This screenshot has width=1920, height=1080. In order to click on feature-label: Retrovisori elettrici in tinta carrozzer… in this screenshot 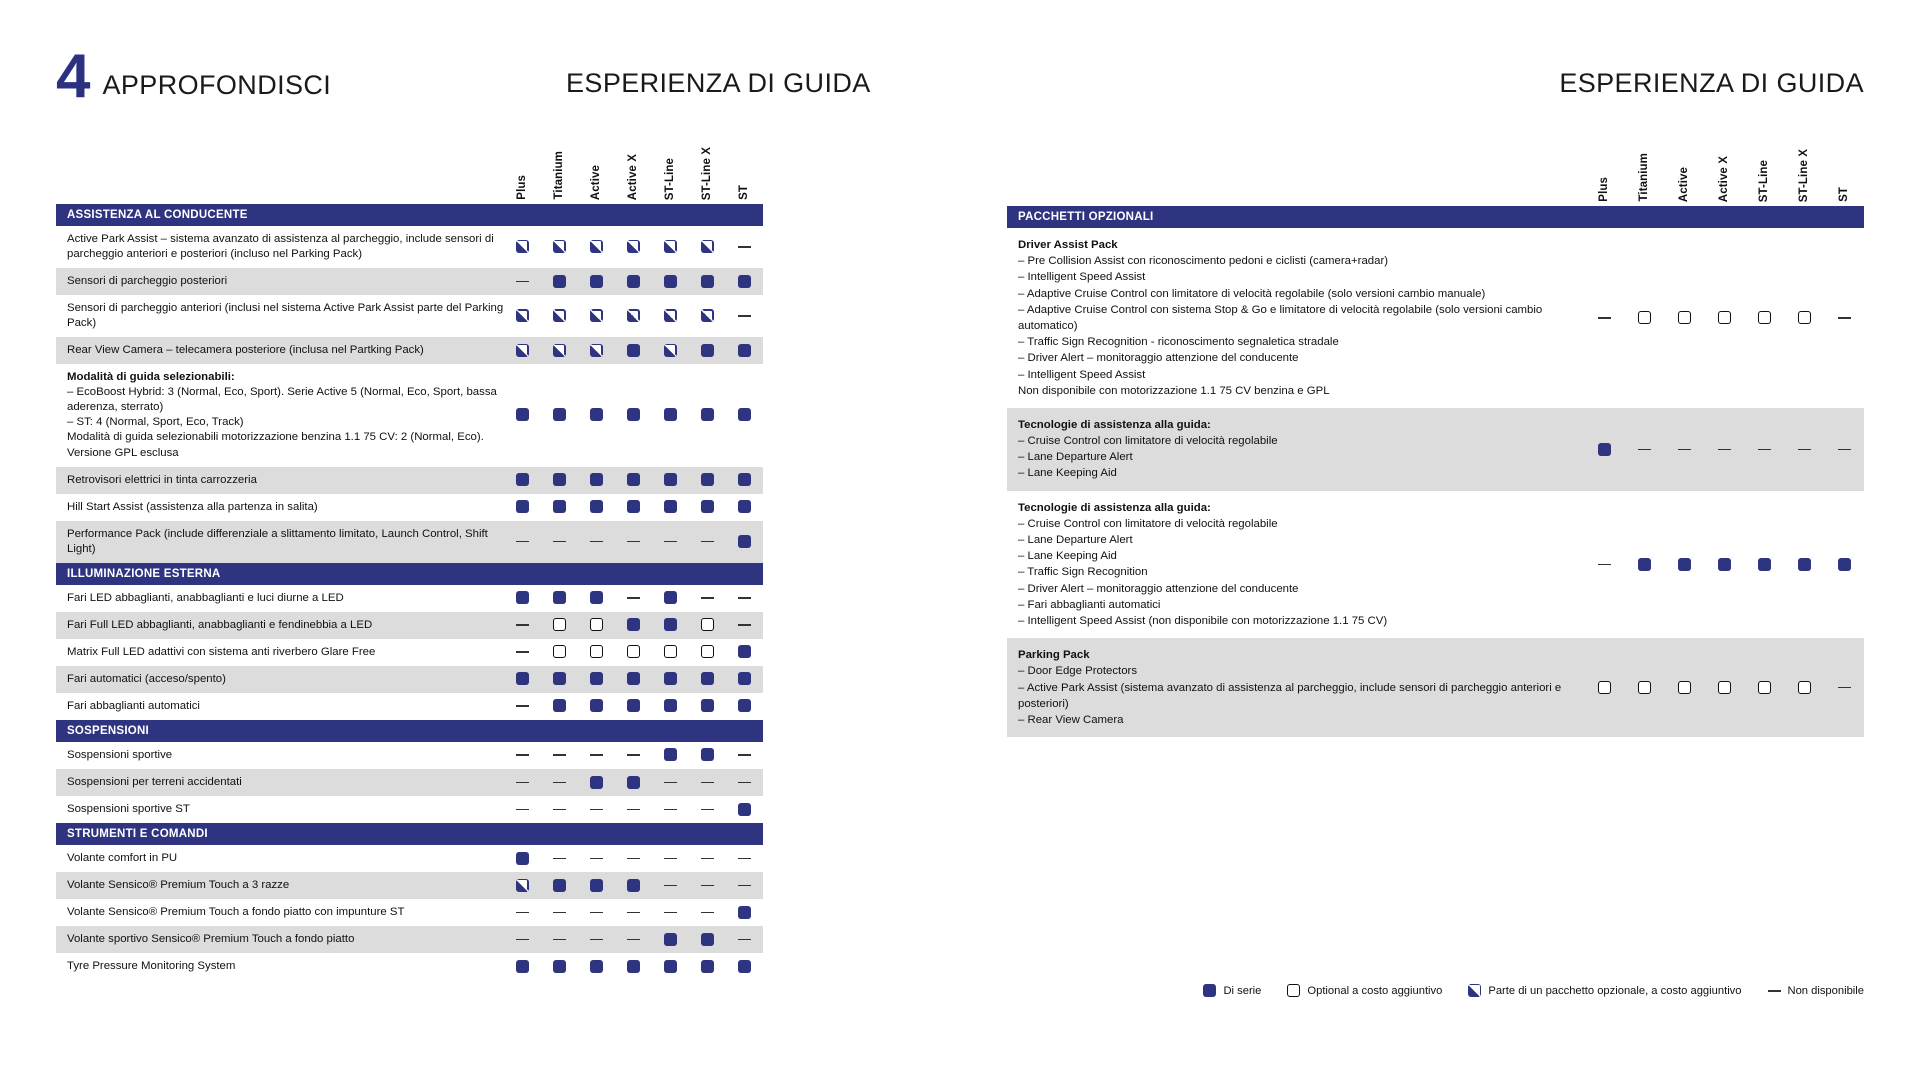, I will do `click(280, 480)`.